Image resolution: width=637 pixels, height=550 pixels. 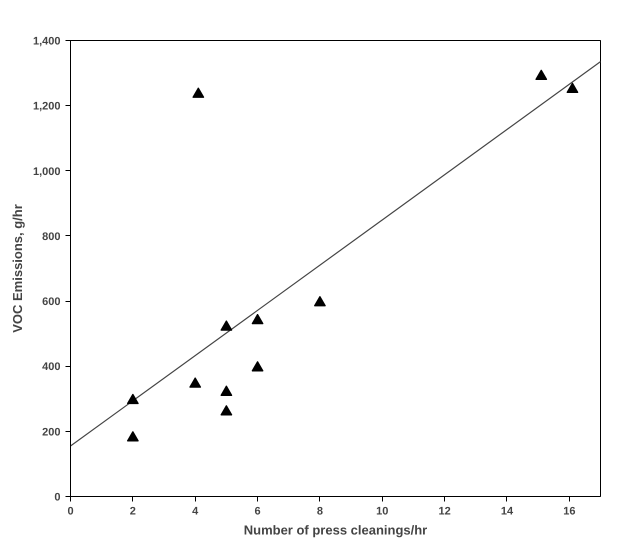 What do you see at coordinates (51, 432) in the screenshot?
I see `y-tick-label: 200` at bounding box center [51, 432].